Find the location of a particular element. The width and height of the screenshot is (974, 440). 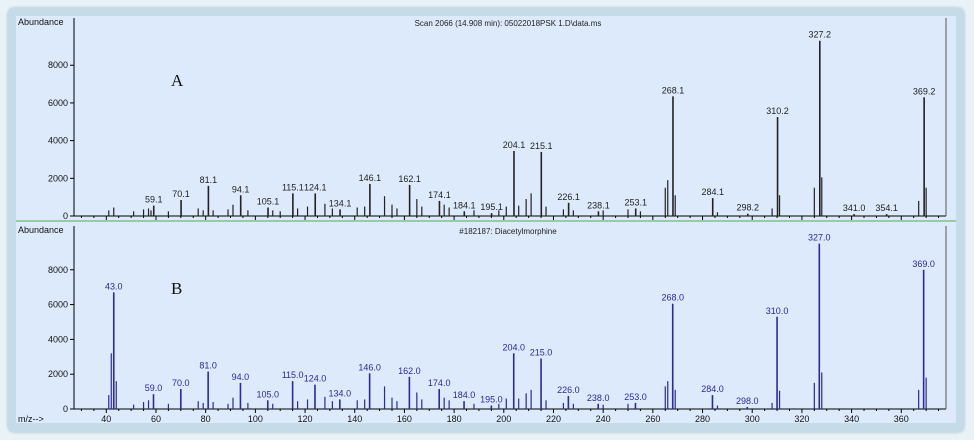

x-tick-label: 300 is located at coordinates (752, 419).